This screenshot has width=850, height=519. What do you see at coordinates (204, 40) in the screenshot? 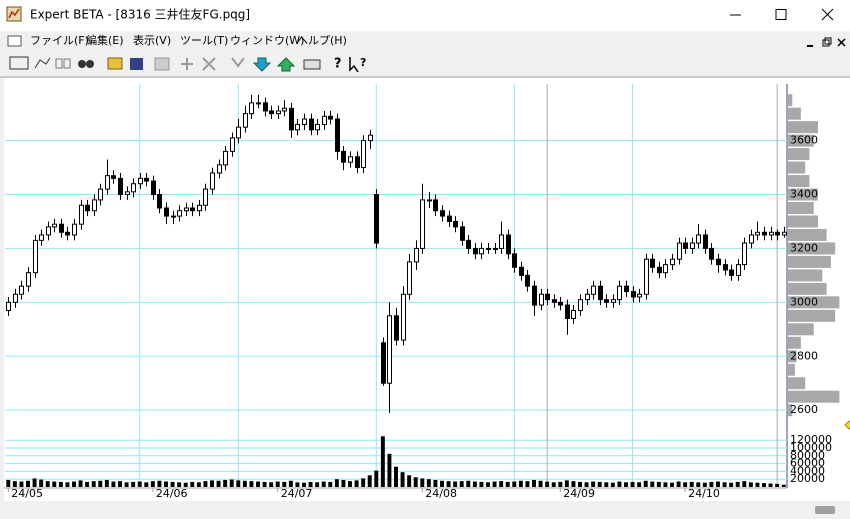
I see `menu-item: ツール(T)` at bounding box center [204, 40].